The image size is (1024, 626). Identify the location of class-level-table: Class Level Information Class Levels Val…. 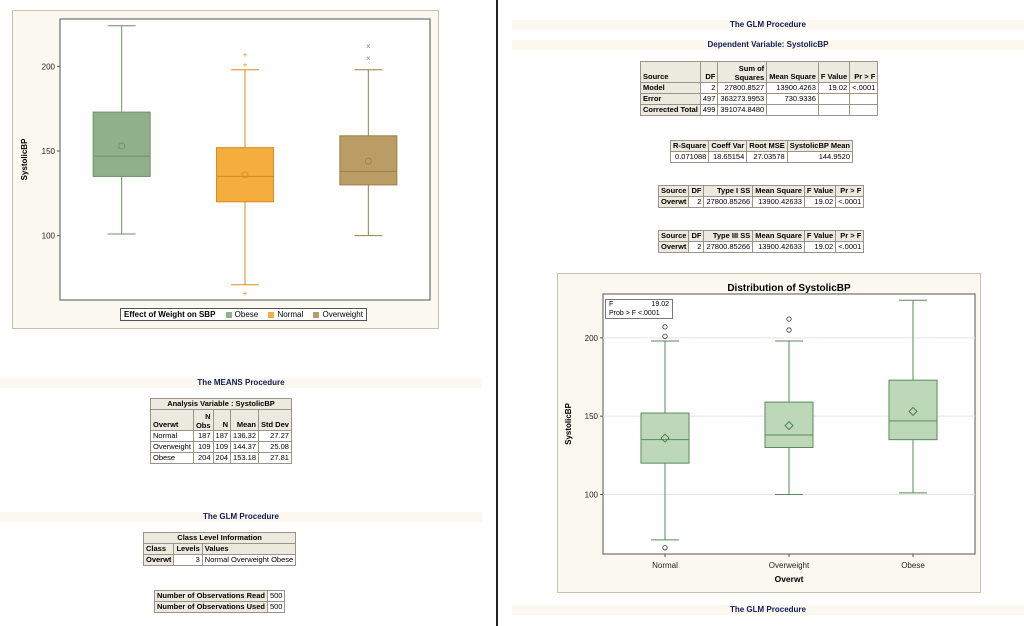
(219, 549).